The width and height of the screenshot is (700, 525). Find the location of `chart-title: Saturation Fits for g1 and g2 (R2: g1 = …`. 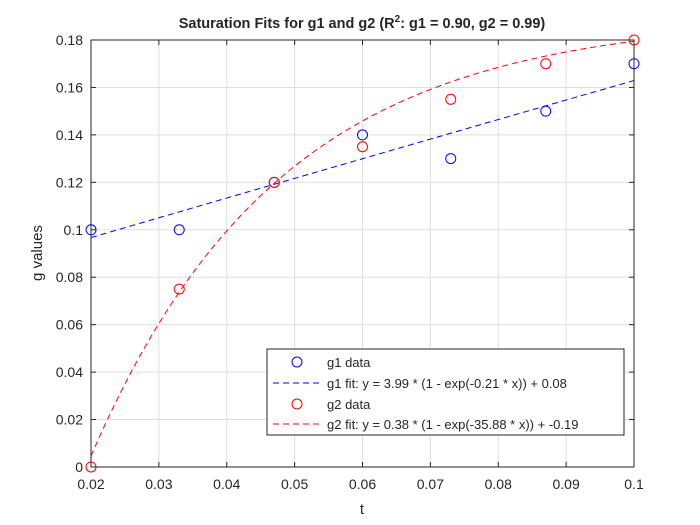

chart-title: Saturation Fits for g1 and g2 (R2: g1 = … is located at coordinates (362, 23).